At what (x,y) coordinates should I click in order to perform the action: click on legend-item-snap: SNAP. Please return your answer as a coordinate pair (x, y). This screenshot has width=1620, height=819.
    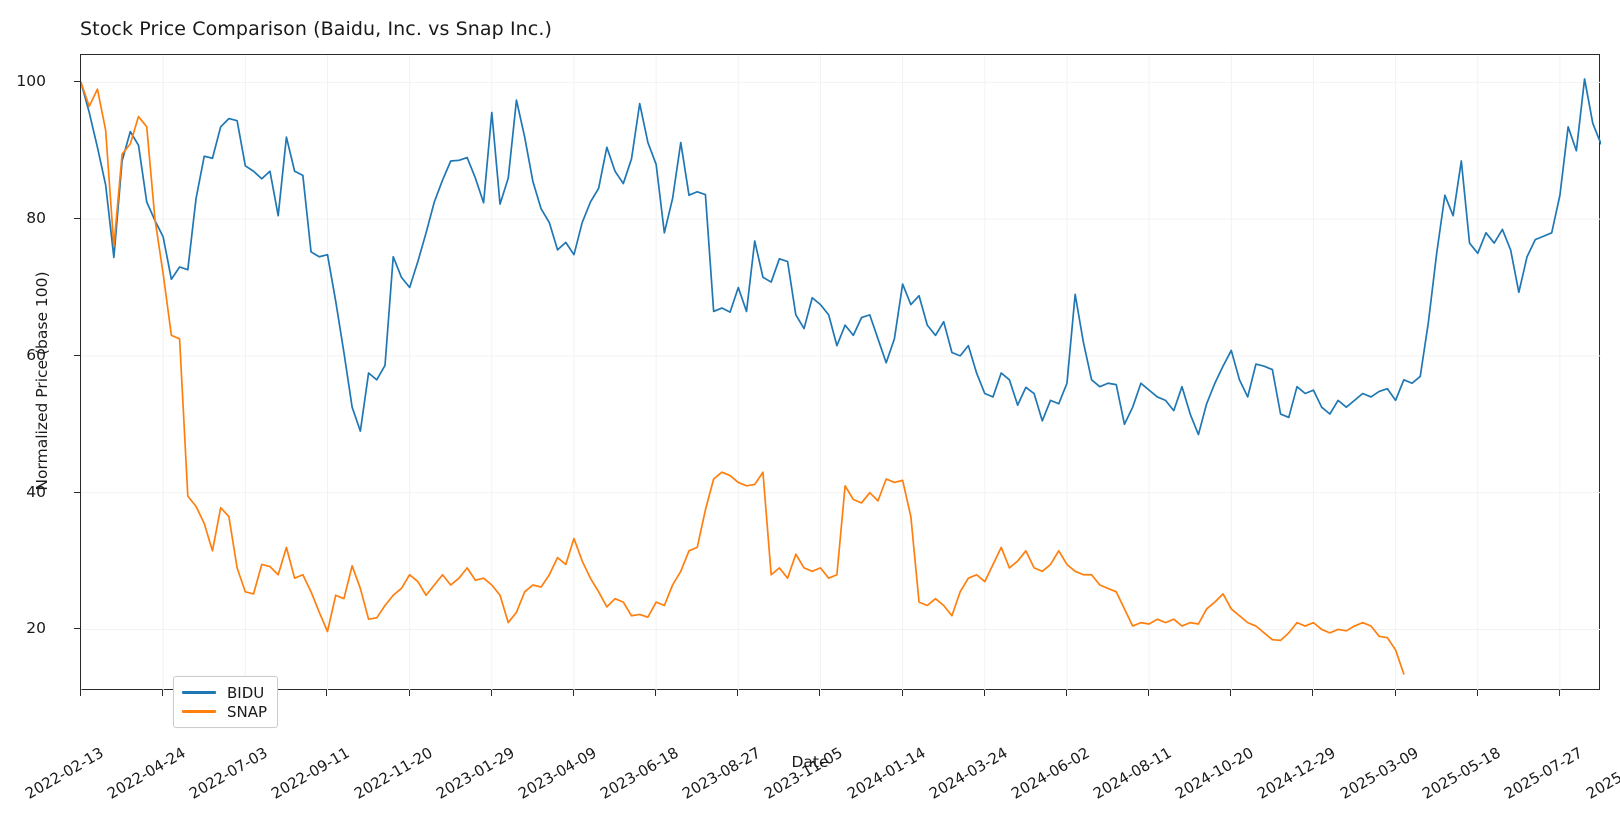
    Looking at the image, I should click on (224, 711).